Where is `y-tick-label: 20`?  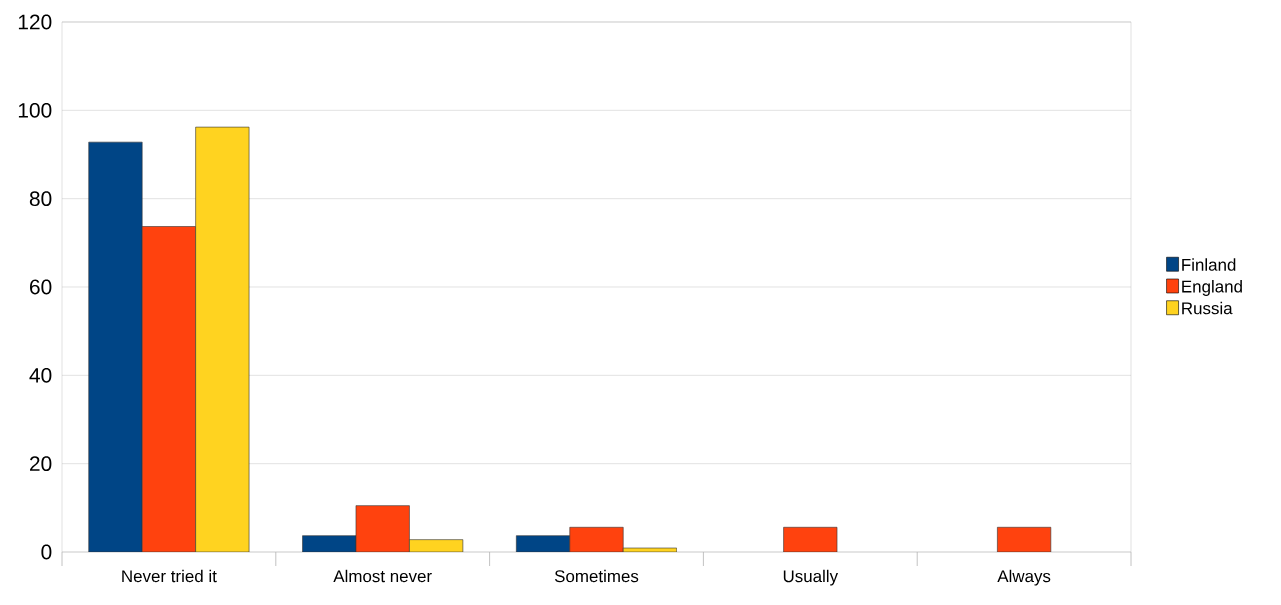
y-tick-label: 20 is located at coordinates (41, 464).